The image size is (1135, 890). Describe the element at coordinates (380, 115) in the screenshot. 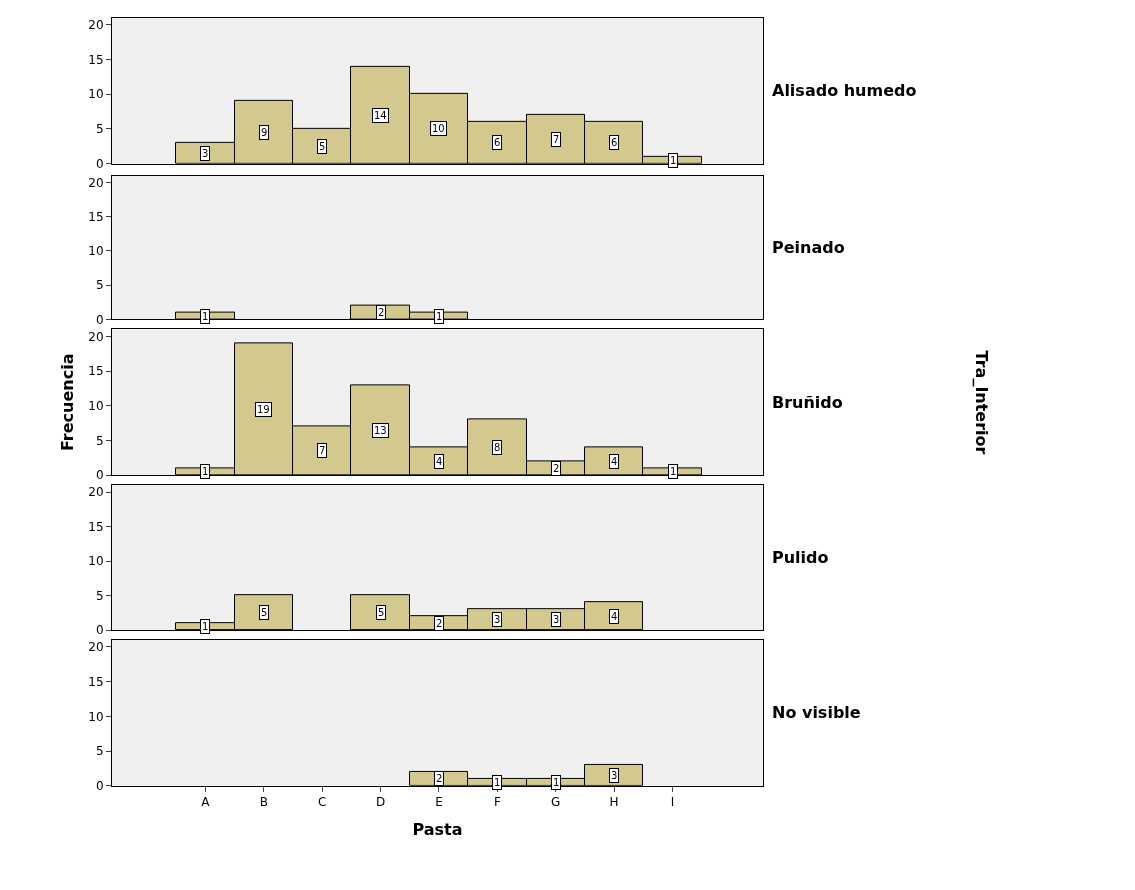

I see `data-label: 14` at that location.